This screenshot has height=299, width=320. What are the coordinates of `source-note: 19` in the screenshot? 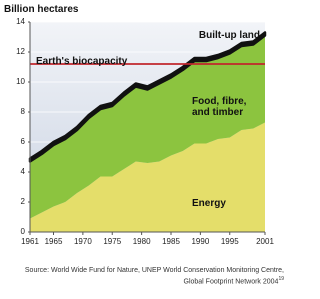 It's located at (281, 279).